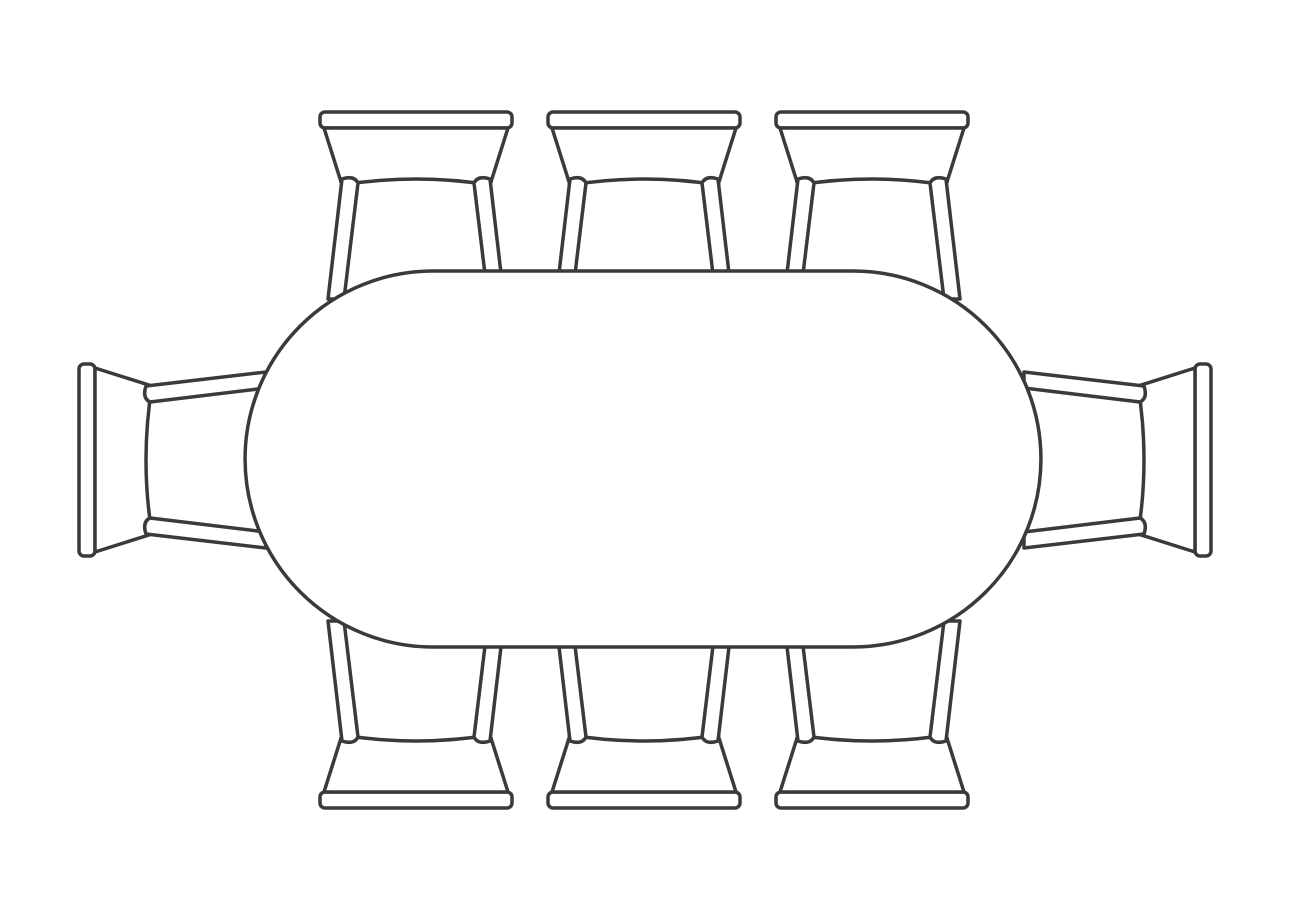 The width and height of the screenshot is (1290, 920). Describe the element at coordinates (872, 714) in the screenshot. I see `chair-bottom-right` at that location.